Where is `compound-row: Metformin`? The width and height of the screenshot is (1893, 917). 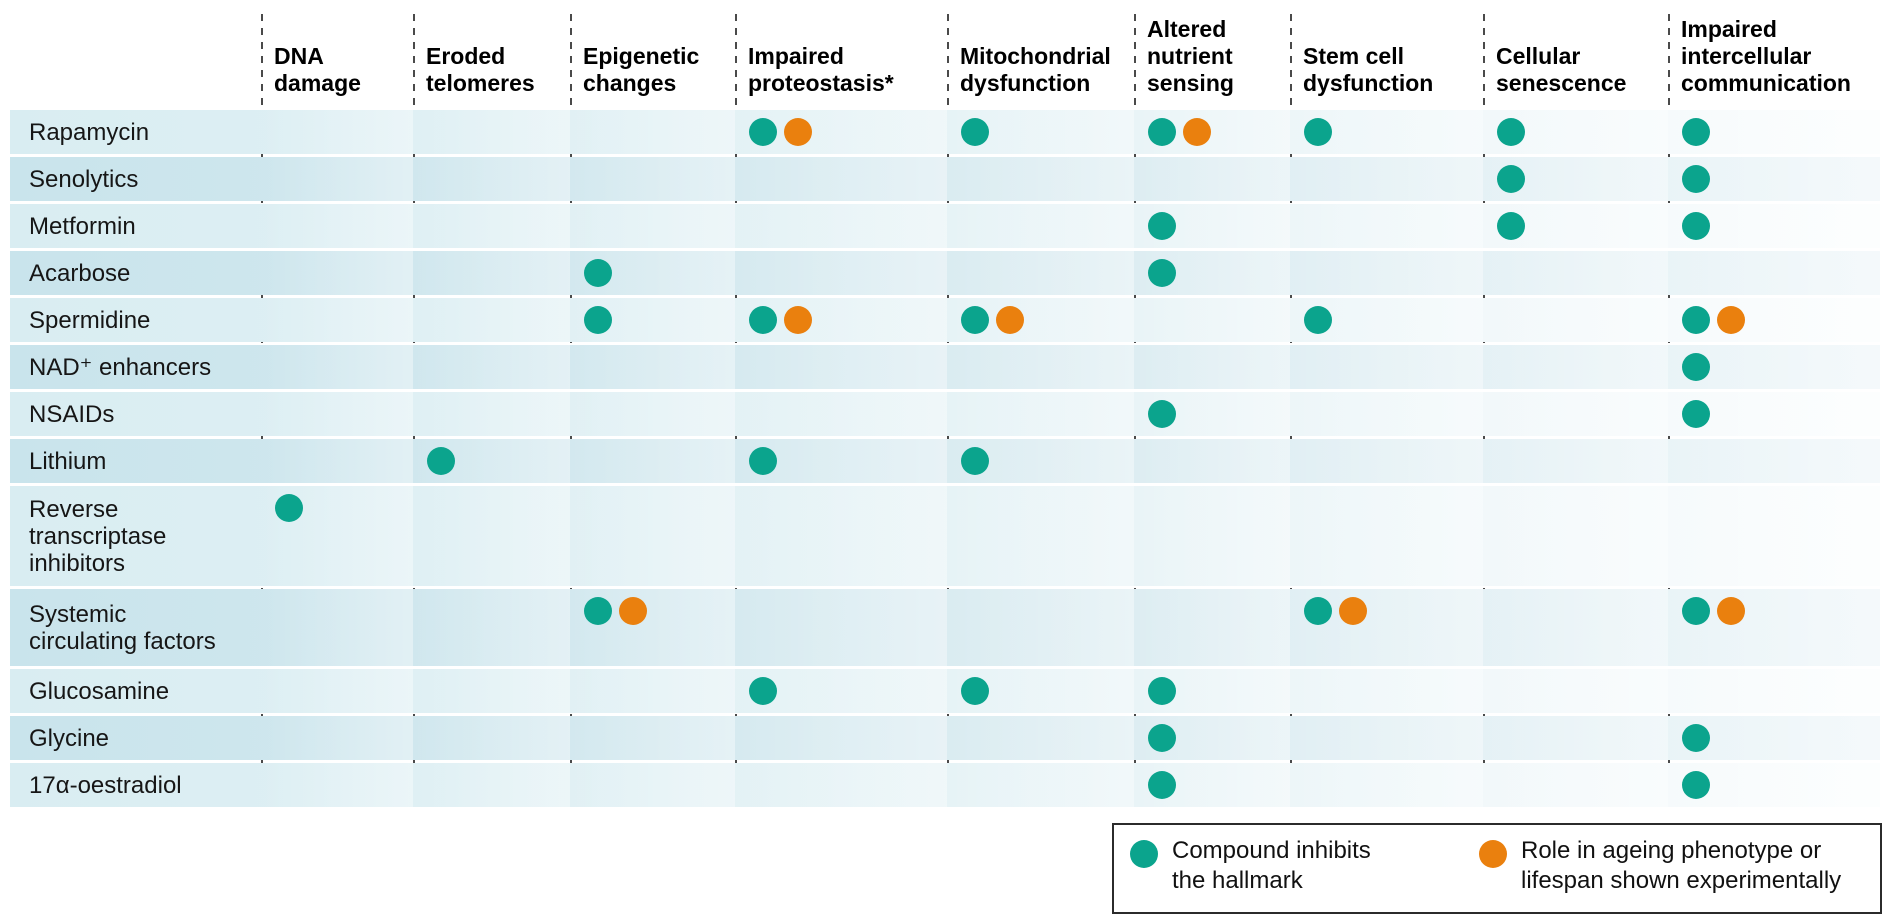
compound-row: Metformin is located at coordinates (945, 226).